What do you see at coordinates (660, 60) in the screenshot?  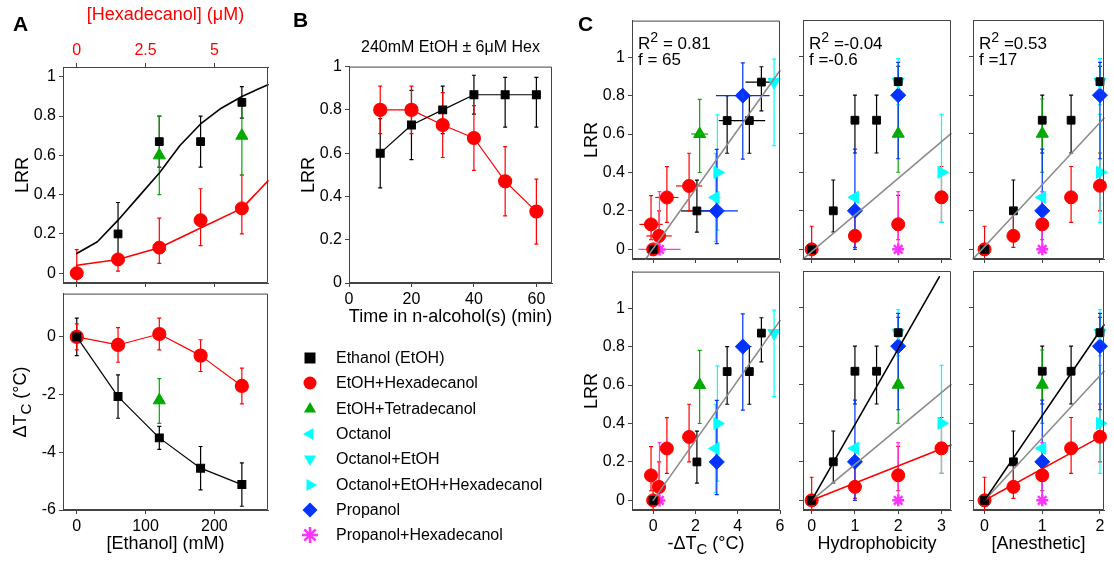 I see `annotation: f = 65` at bounding box center [660, 60].